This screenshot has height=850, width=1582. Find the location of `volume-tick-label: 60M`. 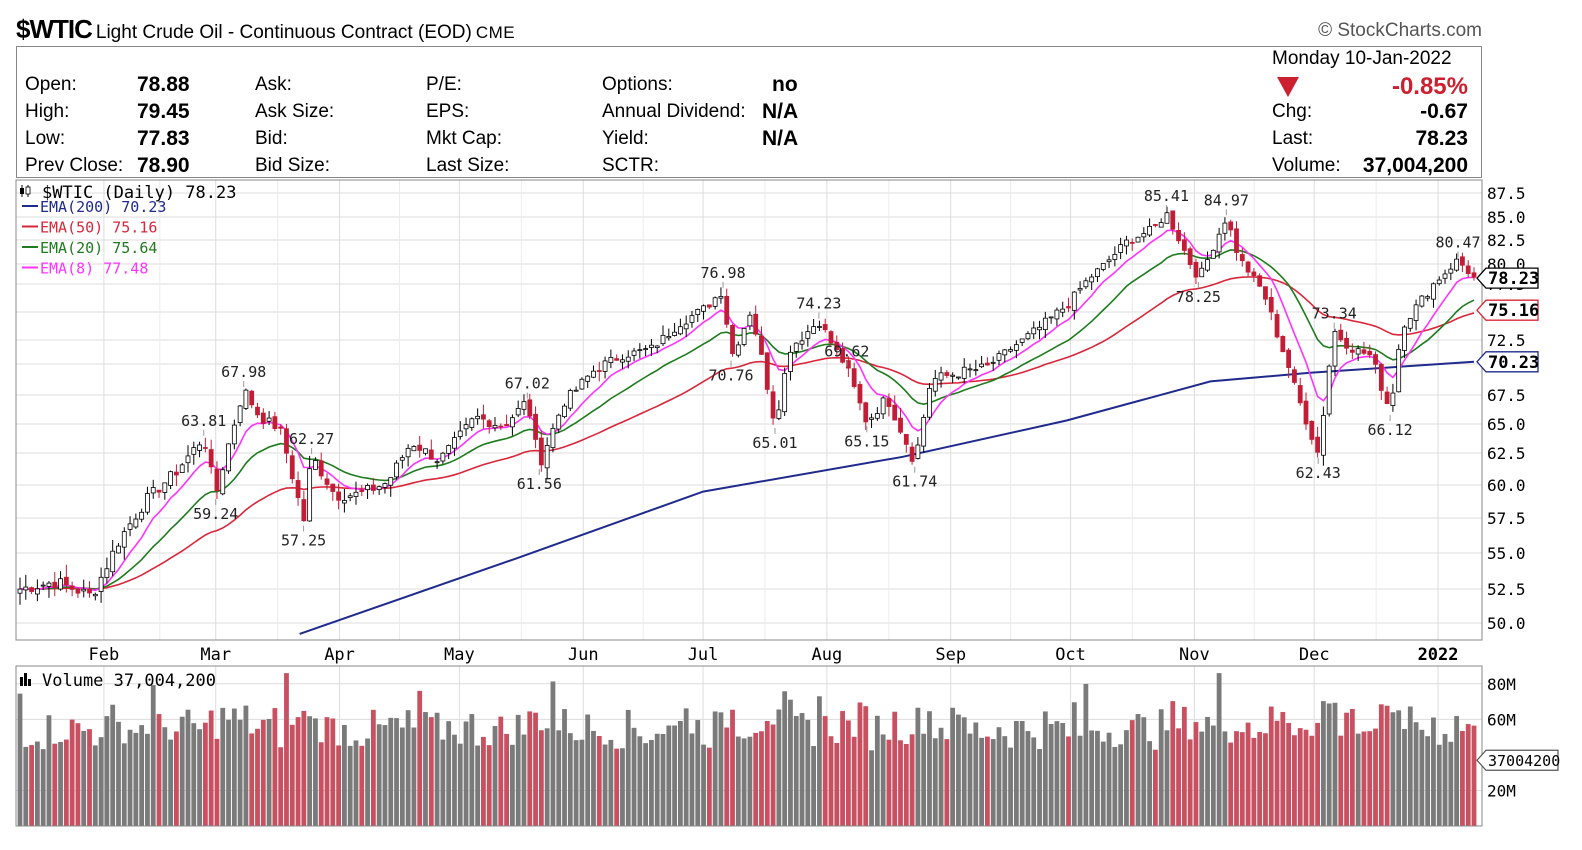

volume-tick-label: 60M is located at coordinates (1501, 719).